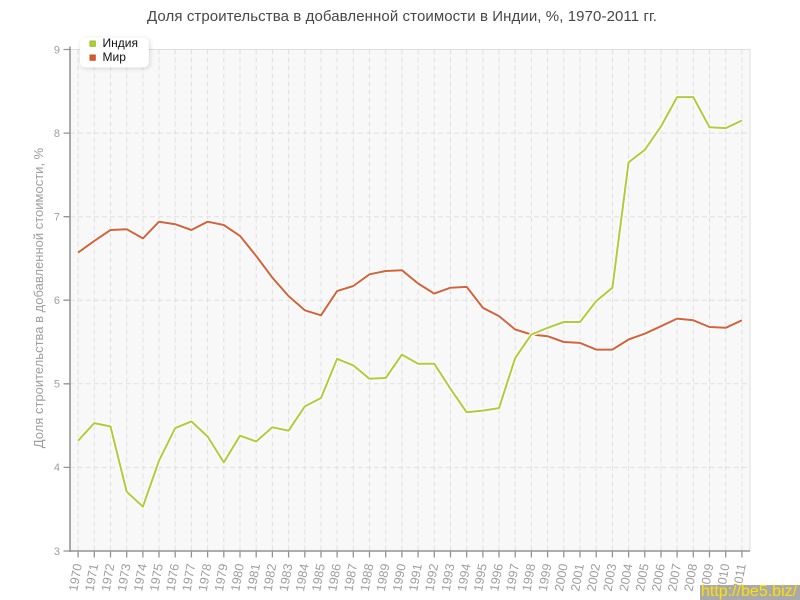 The image size is (800, 600). Describe the element at coordinates (367, 578) in the screenshot. I see `svg-text: 1988` at that location.